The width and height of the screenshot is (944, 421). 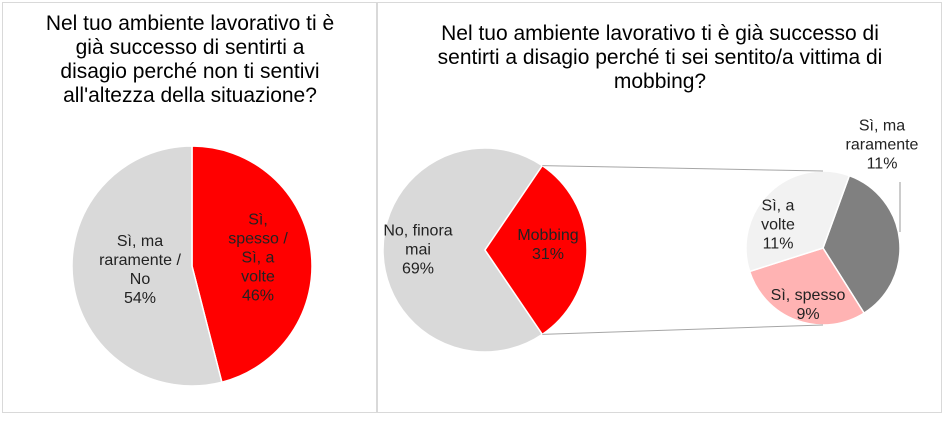 What do you see at coordinates (808, 305) in the screenshot?
I see `data-label: Sì, spesso 9%` at bounding box center [808, 305].